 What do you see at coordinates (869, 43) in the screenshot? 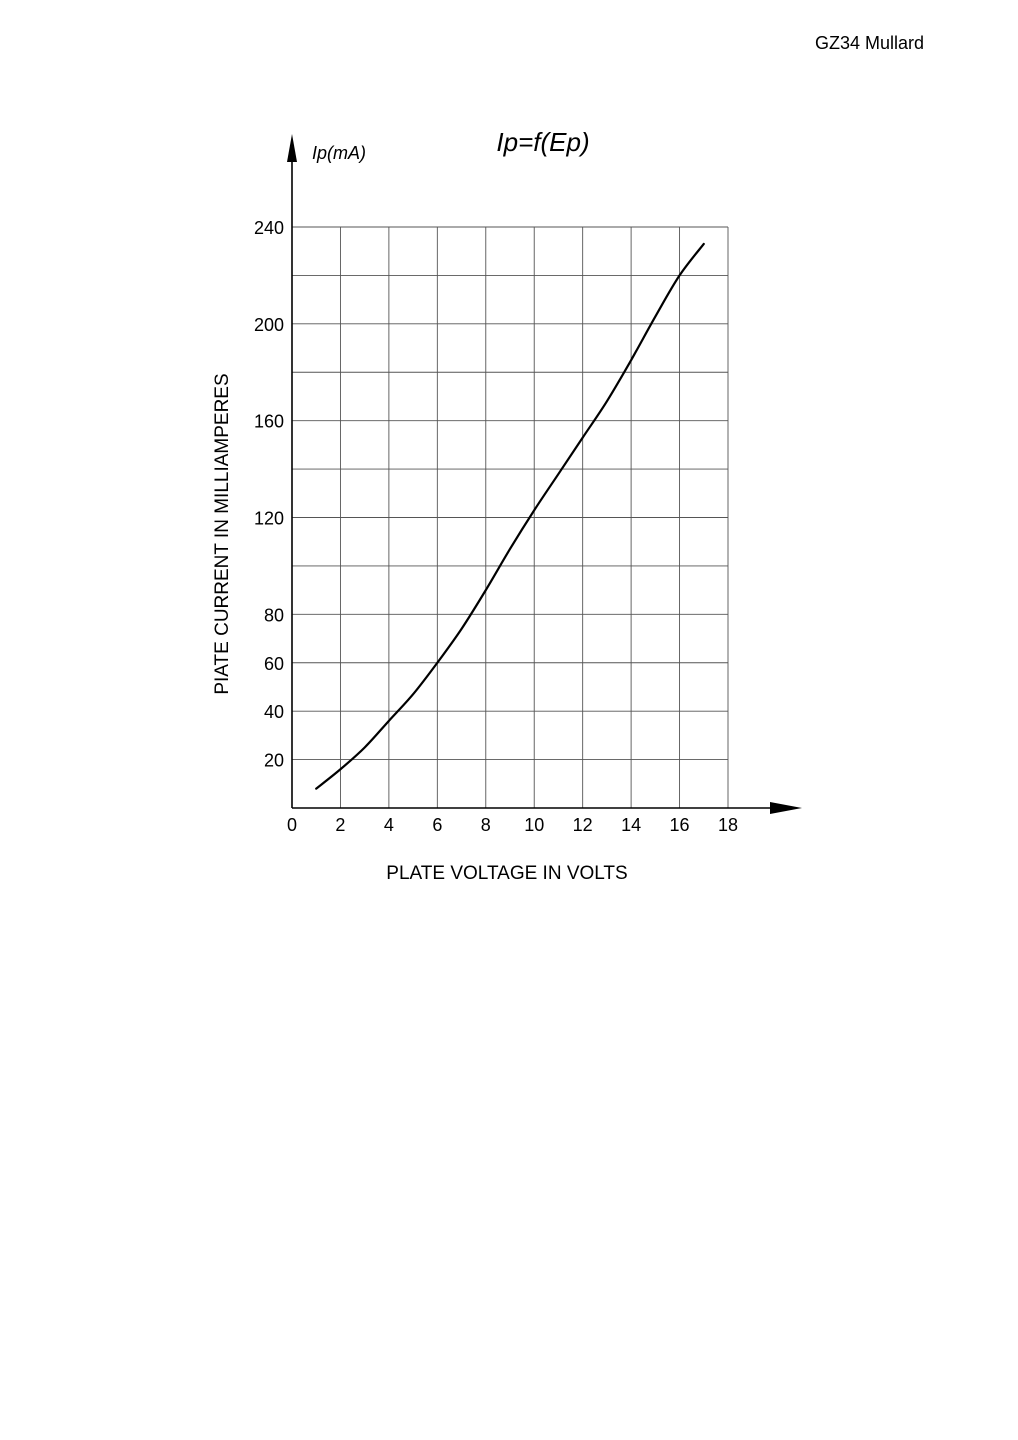
I see `page-header: GZ34 Mullard` at bounding box center [869, 43].